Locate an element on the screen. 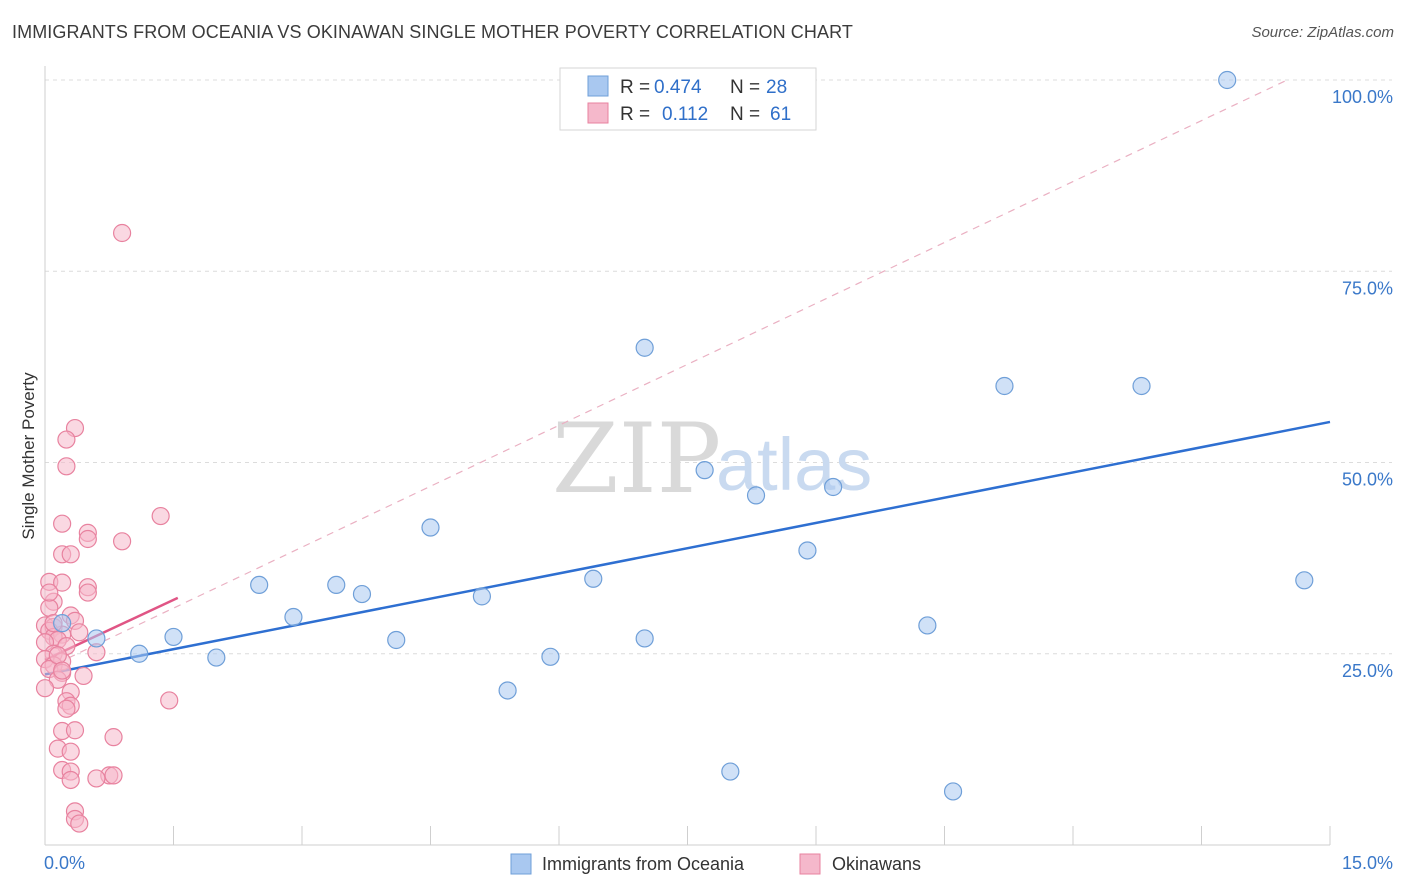 The height and width of the screenshot is (892, 1406). y-tick-label: 50.0% is located at coordinates (1367, 480).